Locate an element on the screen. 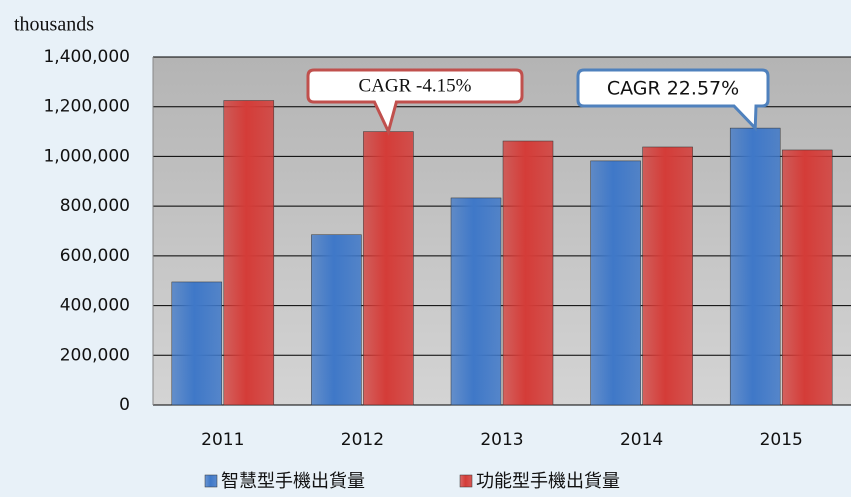 This screenshot has height=497, width=851. y-tick-label: 200,000 is located at coordinates (95, 355).